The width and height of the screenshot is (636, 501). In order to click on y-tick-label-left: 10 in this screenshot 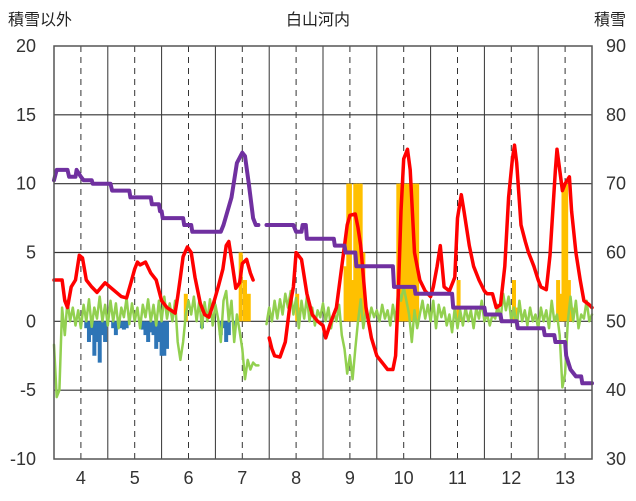, I will do `click(26, 184)`.